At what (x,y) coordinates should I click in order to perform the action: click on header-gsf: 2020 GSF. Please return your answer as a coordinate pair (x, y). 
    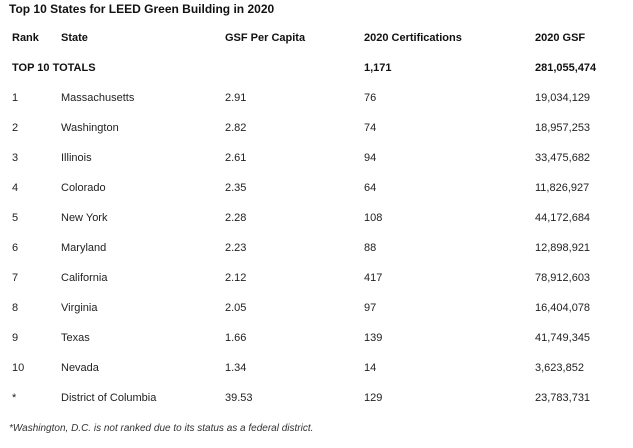
    Looking at the image, I should click on (560, 38).